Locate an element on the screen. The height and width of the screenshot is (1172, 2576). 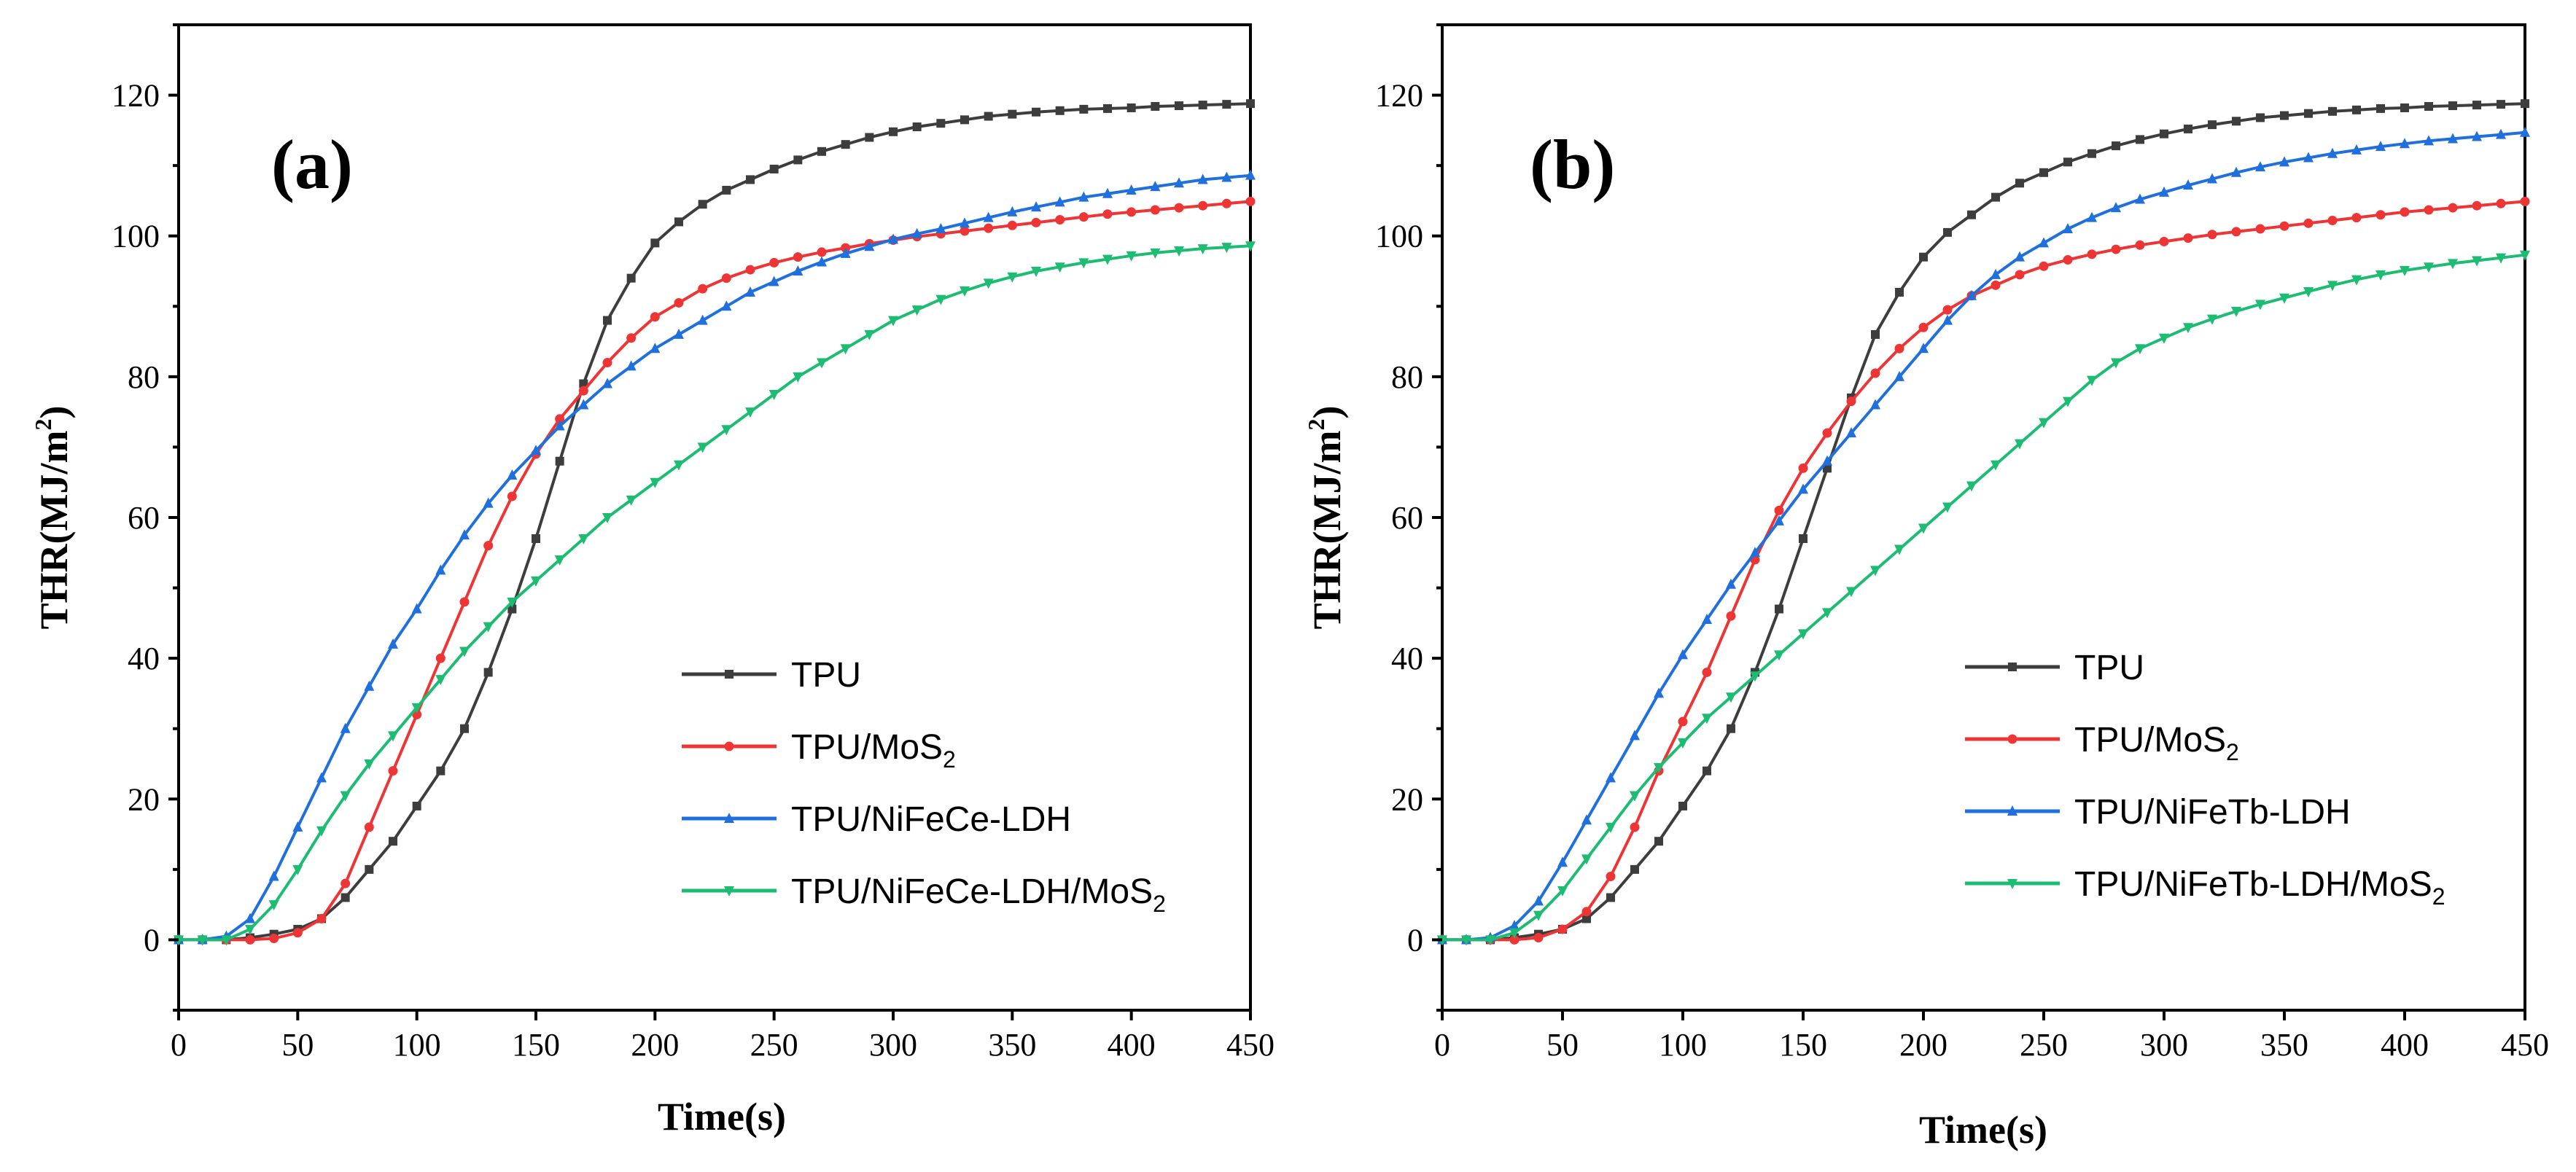
x-tick-label: 200 is located at coordinates (655, 1045).